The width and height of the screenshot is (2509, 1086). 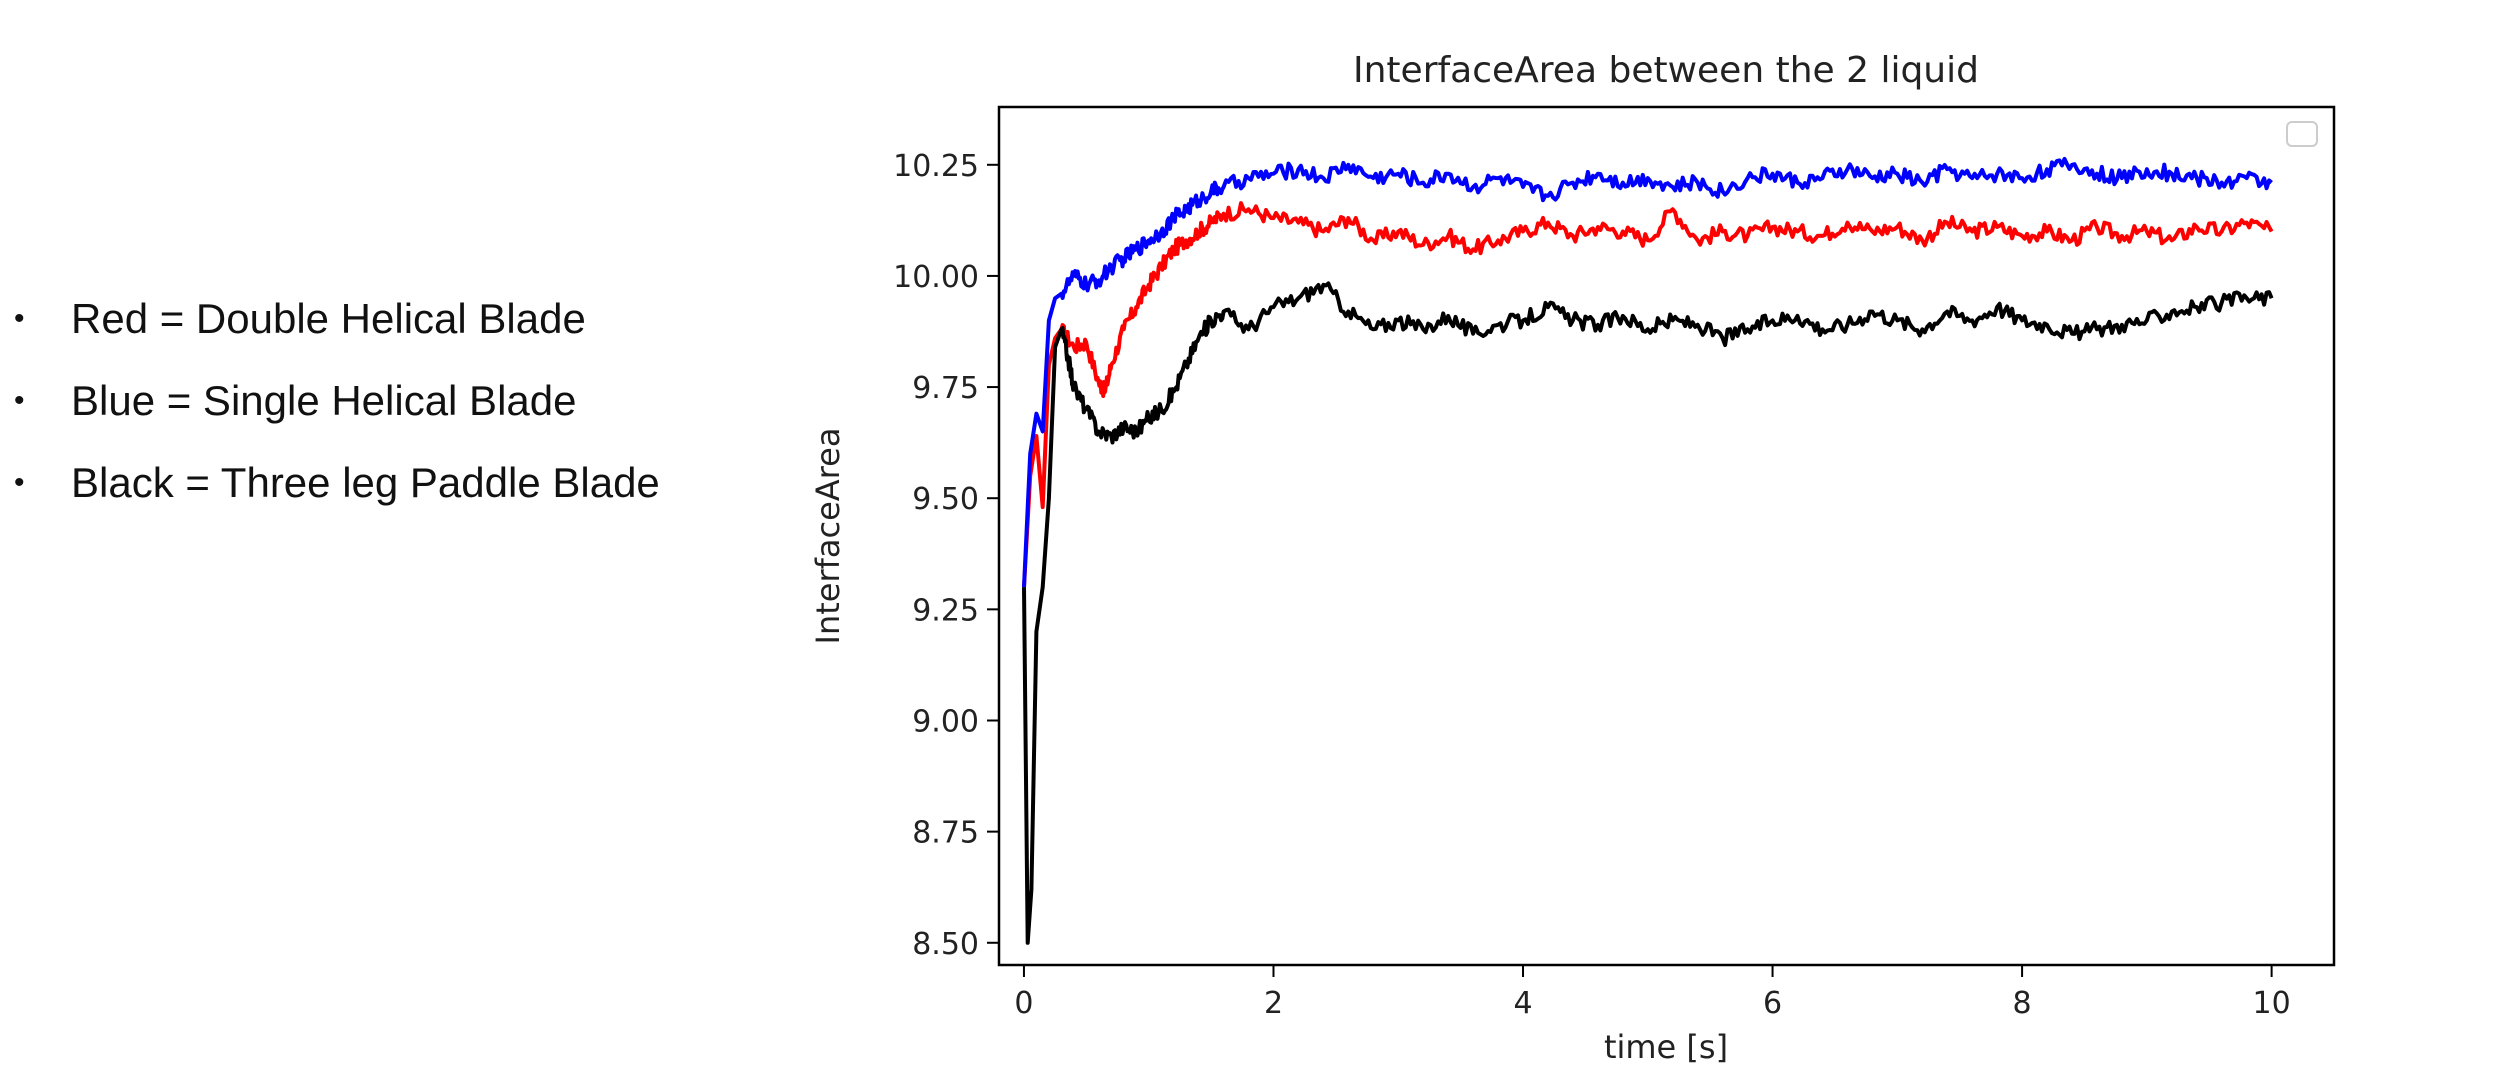 What do you see at coordinates (1023, 1003) in the screenshot?
I see `x-tick-label: 0` at bounding box center [1023, 1003].